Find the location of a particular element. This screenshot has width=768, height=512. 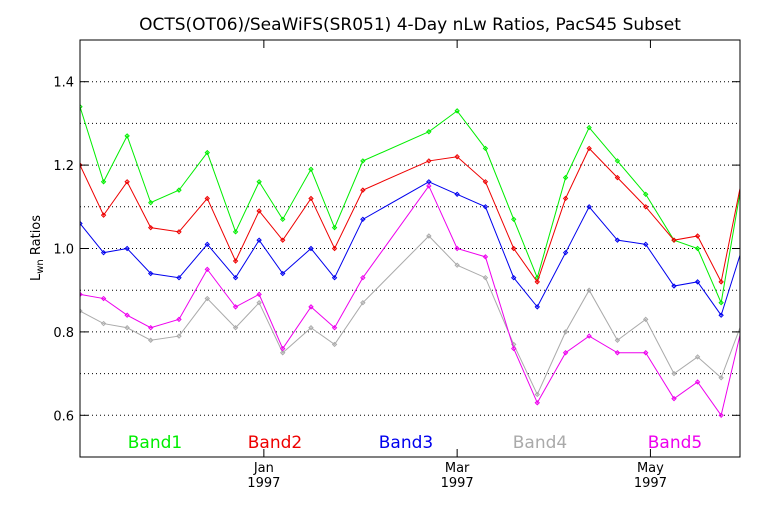

y-tick-label: 1.4 is located at coordinates (63, 83).